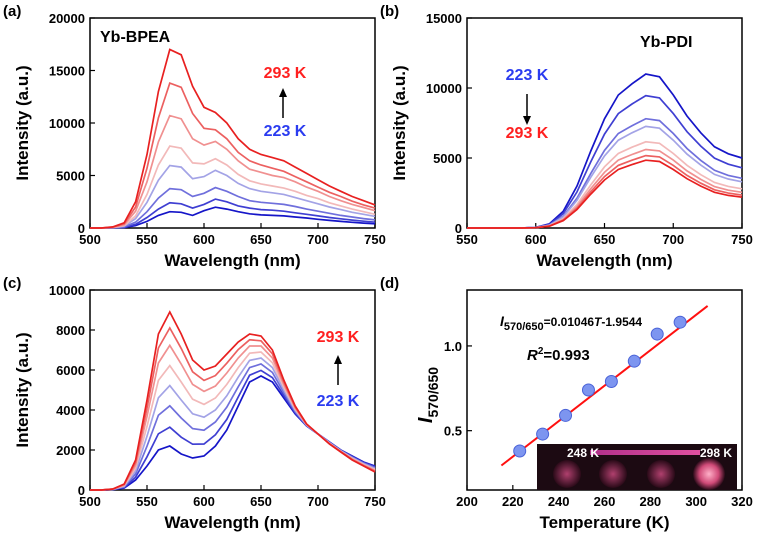 Image resolution: width=767 pixels, height=546 pixels. I want to click on panel-label: (a), so click(12, 11).